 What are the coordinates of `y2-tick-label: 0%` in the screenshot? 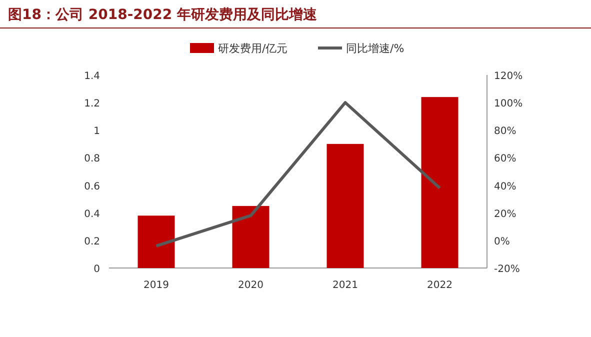 It's located at (502, 242).